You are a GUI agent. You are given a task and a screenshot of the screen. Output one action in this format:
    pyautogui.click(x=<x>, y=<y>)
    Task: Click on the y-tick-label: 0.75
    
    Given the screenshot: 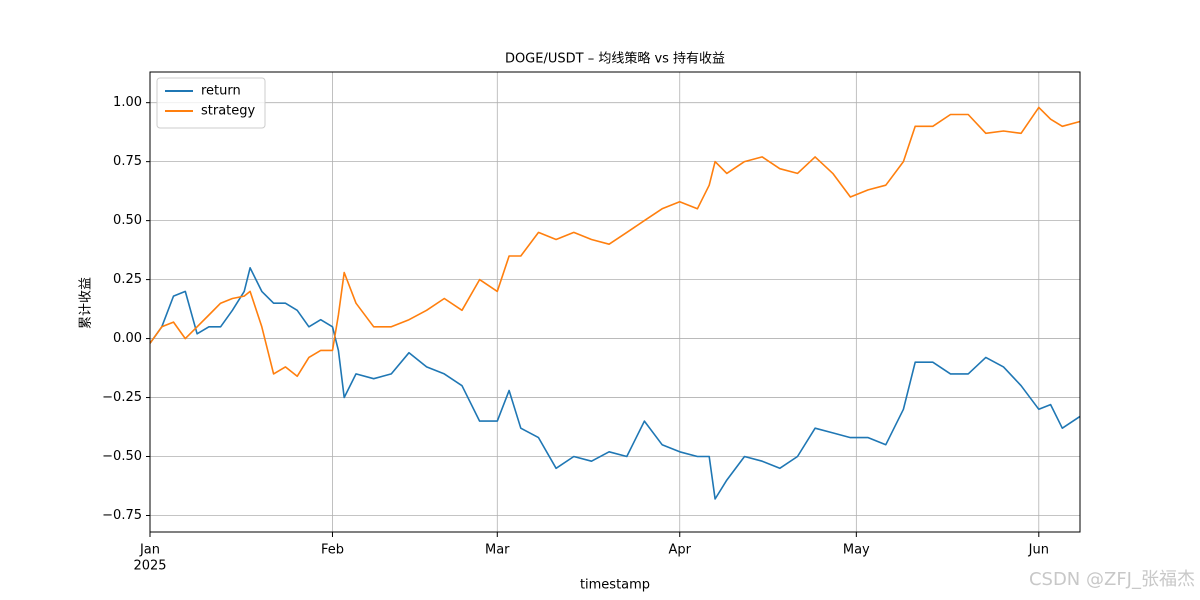 What is the action you would take?
    pyautogui.click(x=127, y=161)
    